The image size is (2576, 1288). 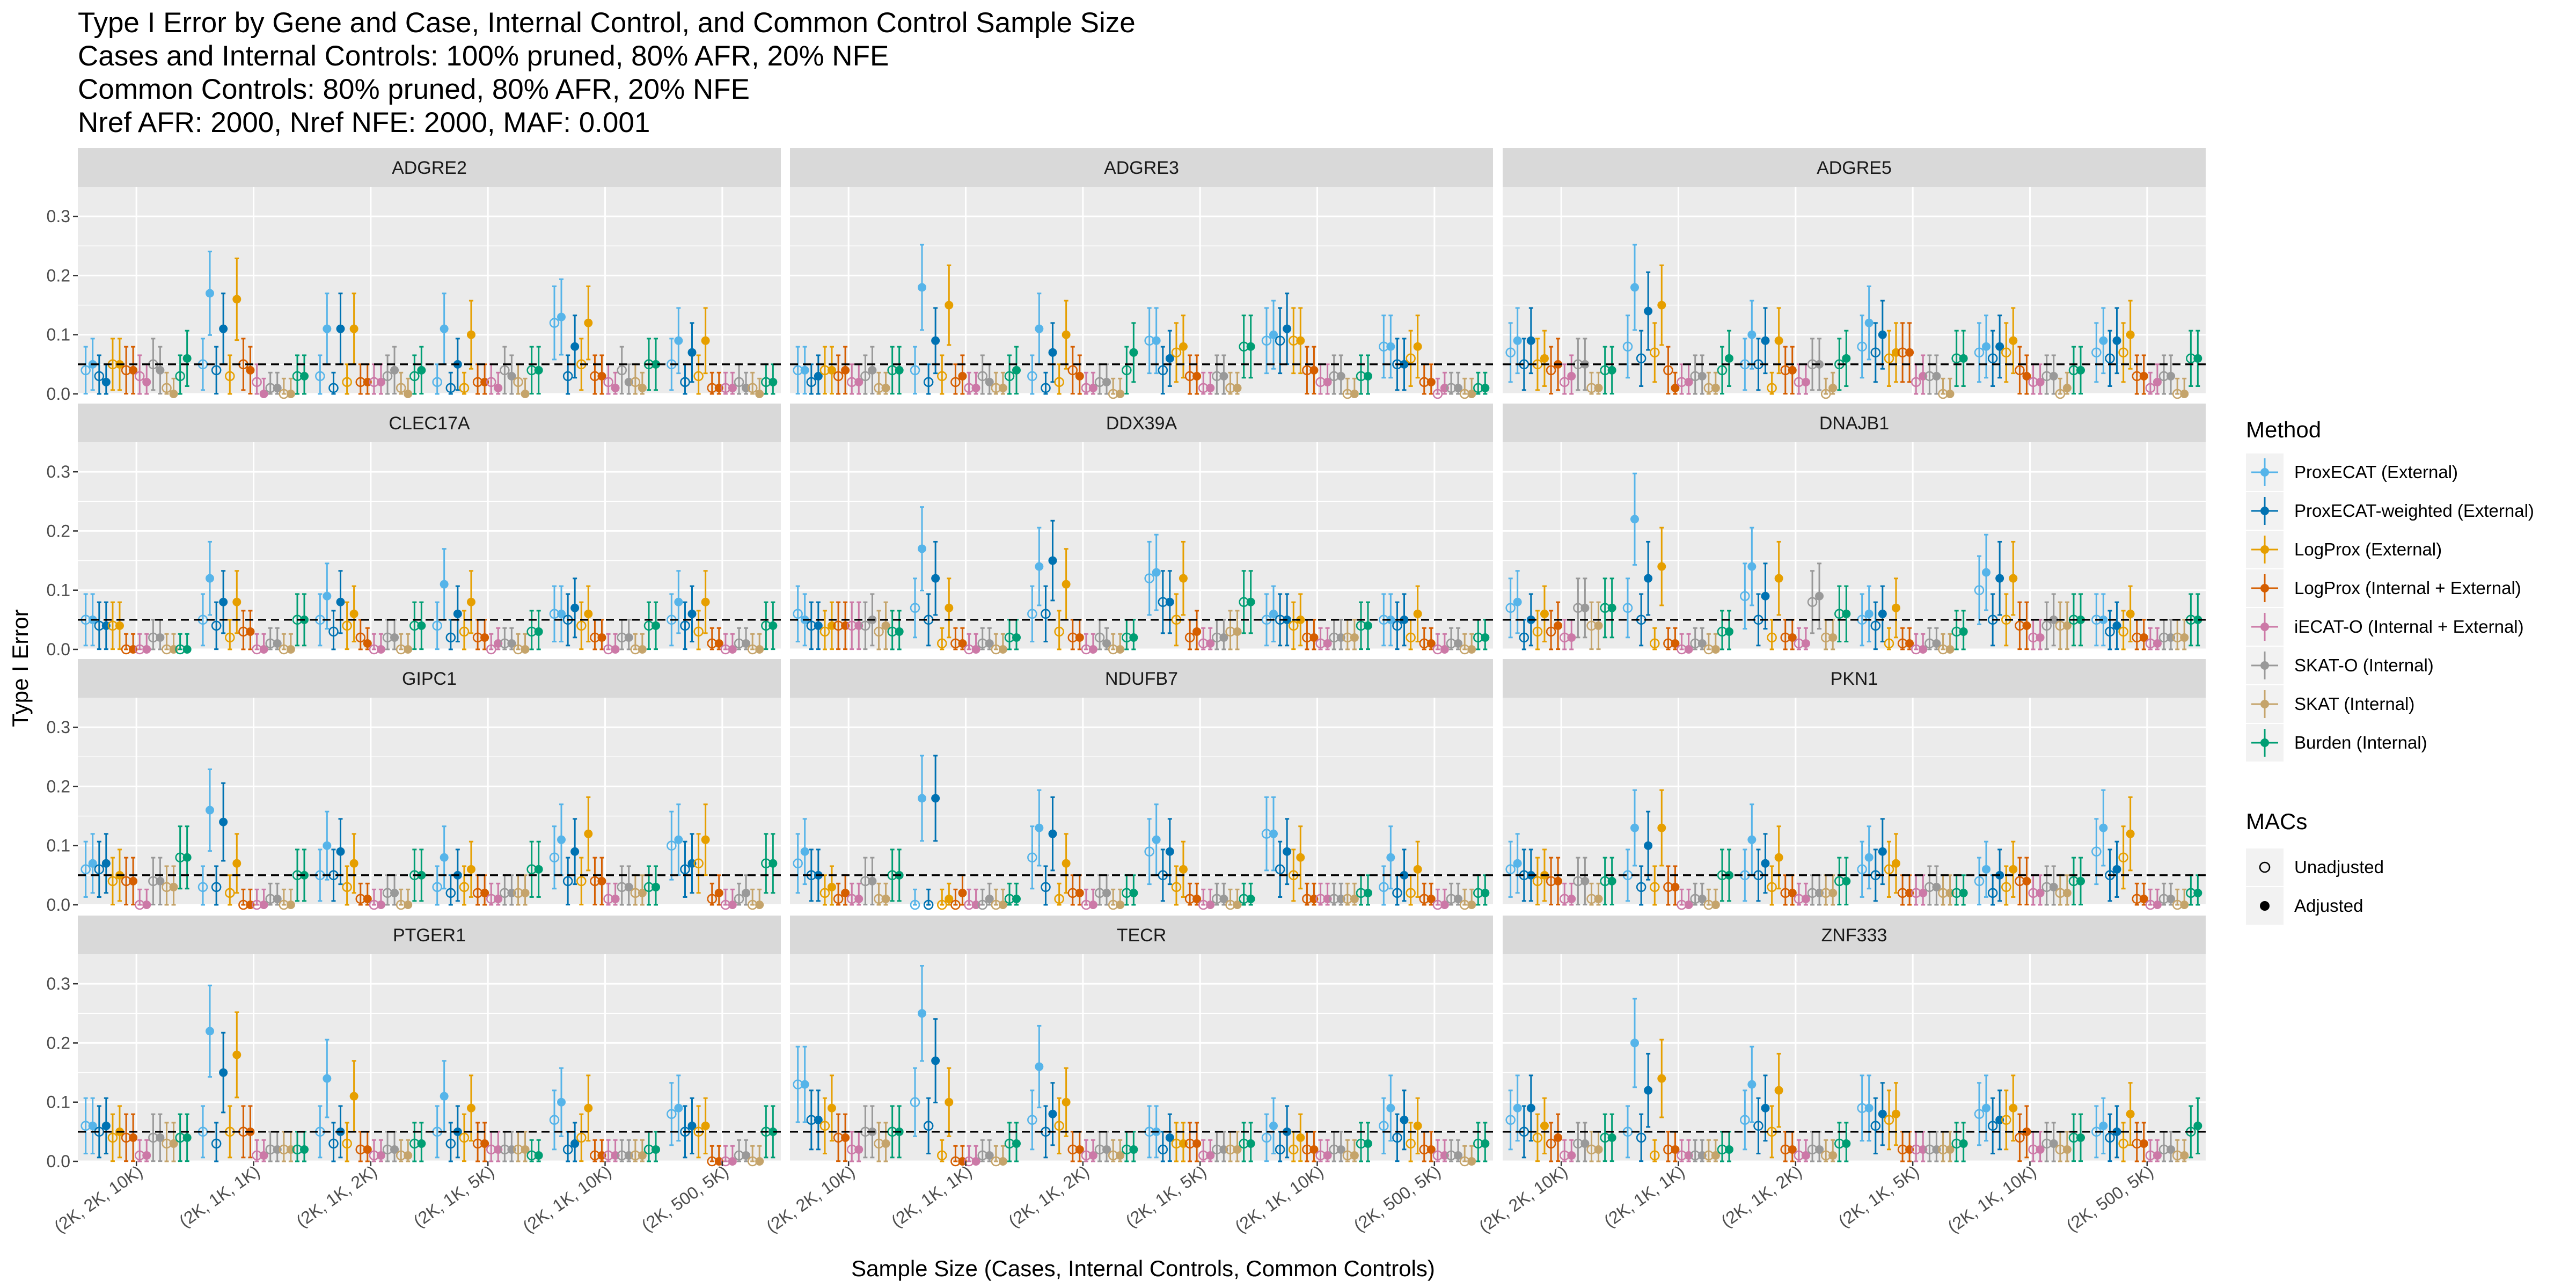 What do you see at coordinates (20, 668) in the screenshot?
I see `y-axis-title: Type I Error` at bounding box center [20, 668].